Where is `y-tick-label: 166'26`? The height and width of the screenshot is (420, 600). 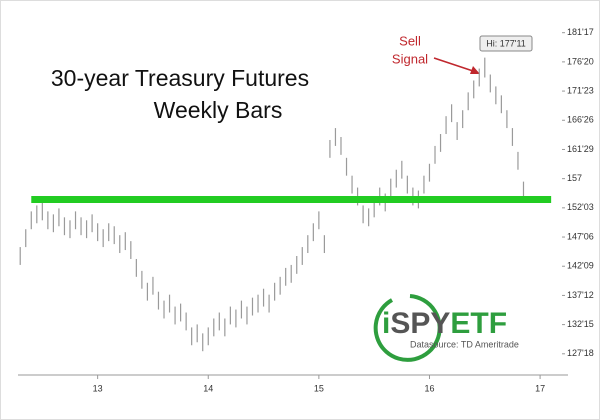
y-tick-label: 166'26 is located at coordinates (580, 120).